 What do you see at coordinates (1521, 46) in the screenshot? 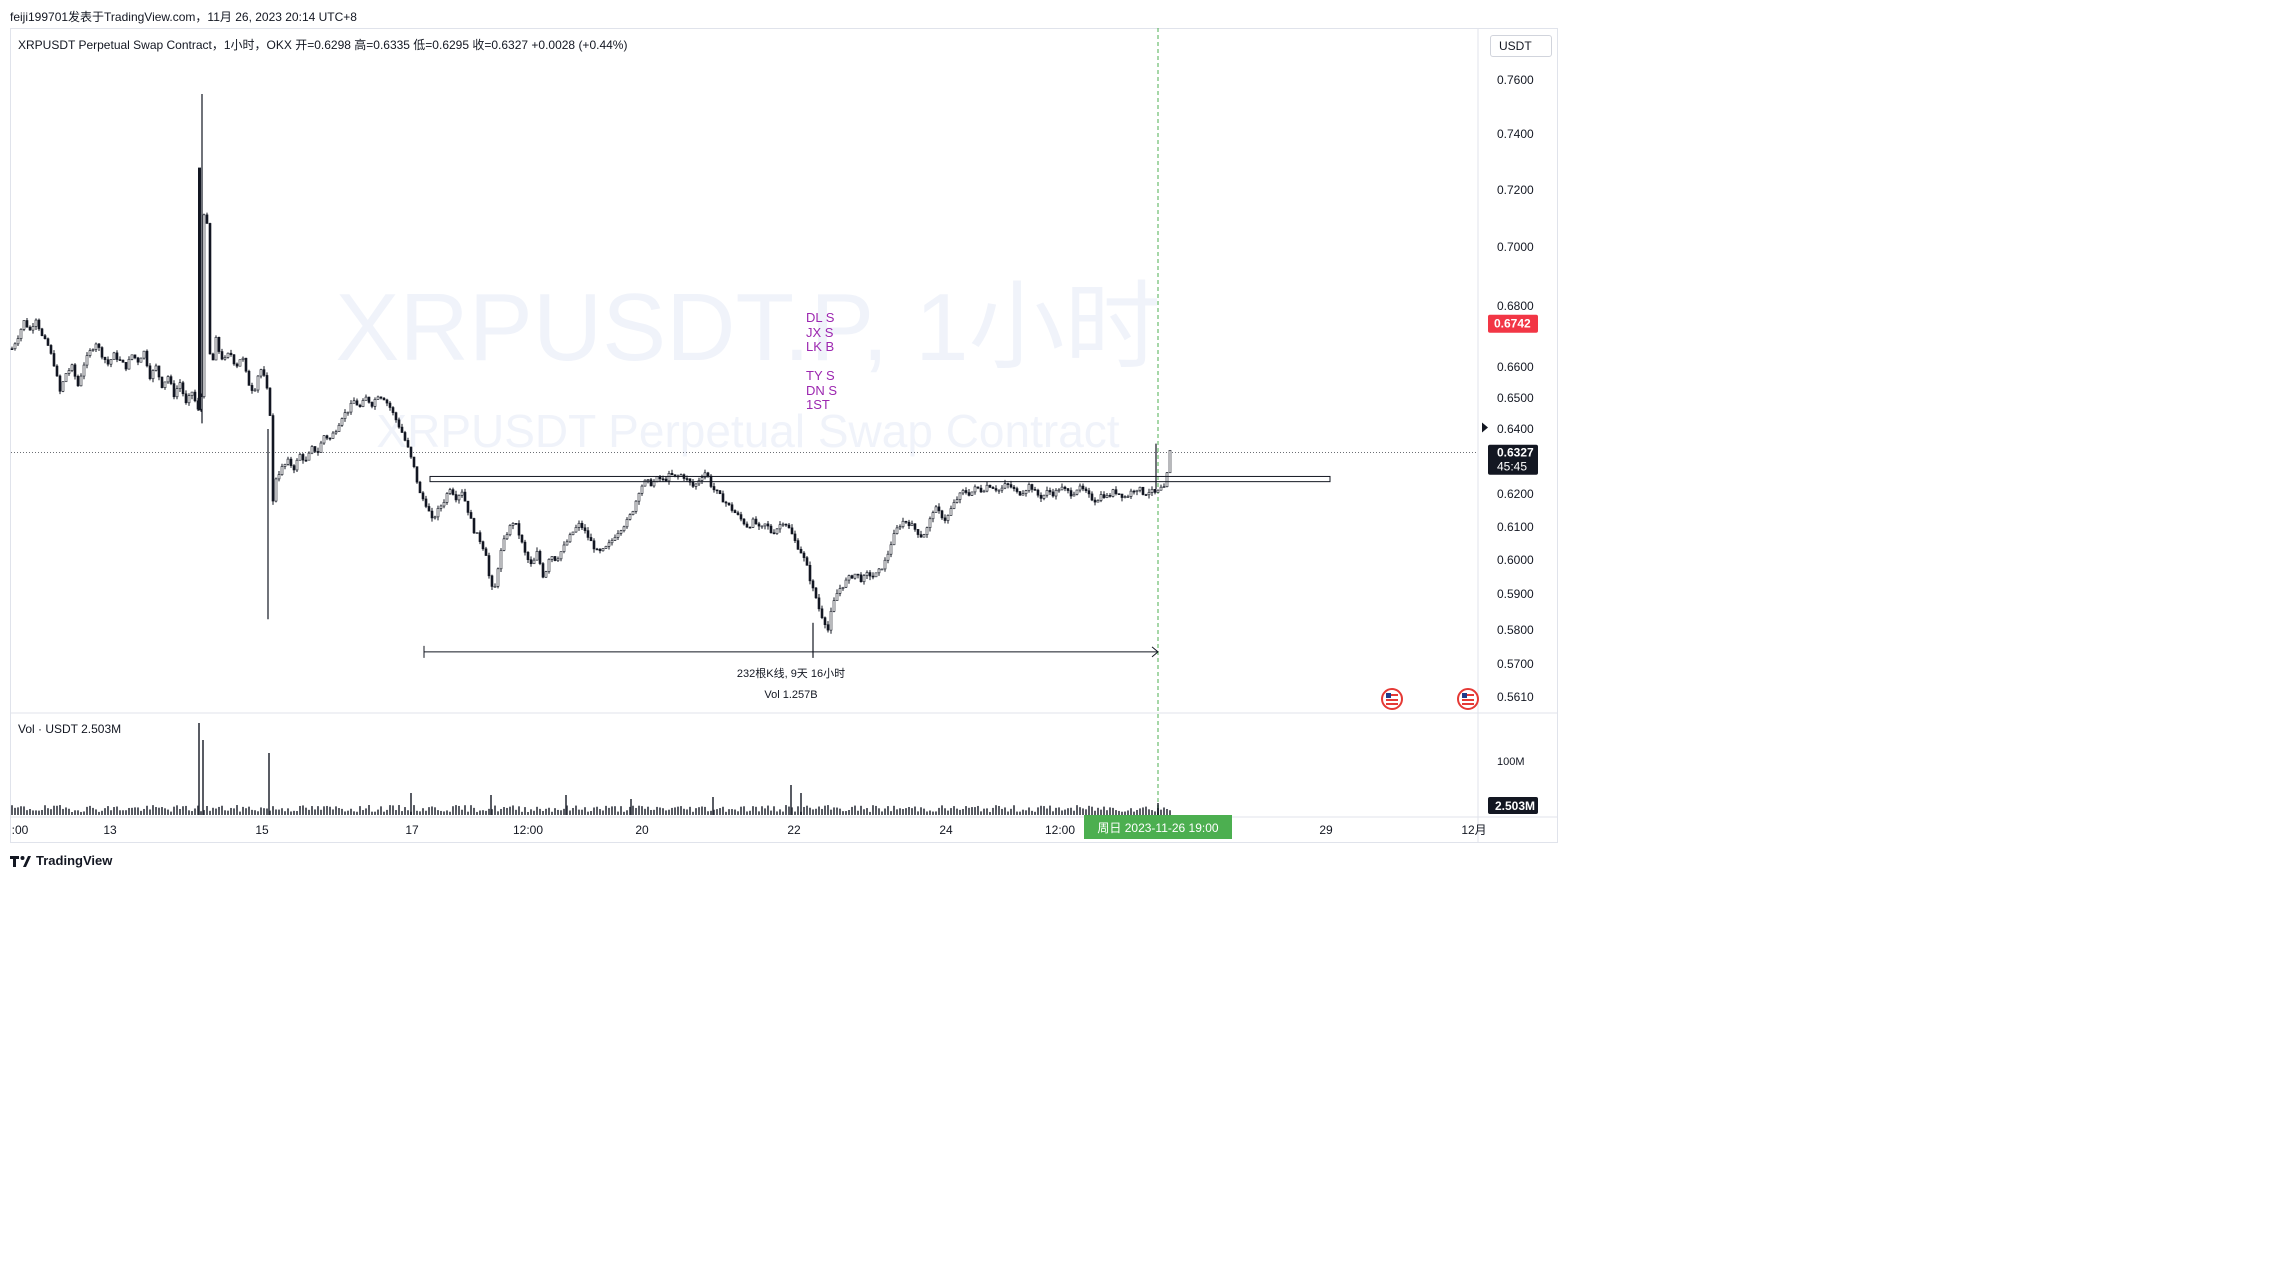
I see `currency-selector: USDT` at bounding box center [1521, 46].